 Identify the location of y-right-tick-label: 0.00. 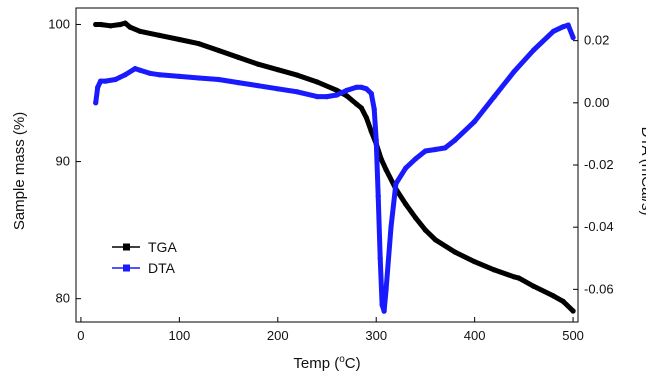
(596, 102).